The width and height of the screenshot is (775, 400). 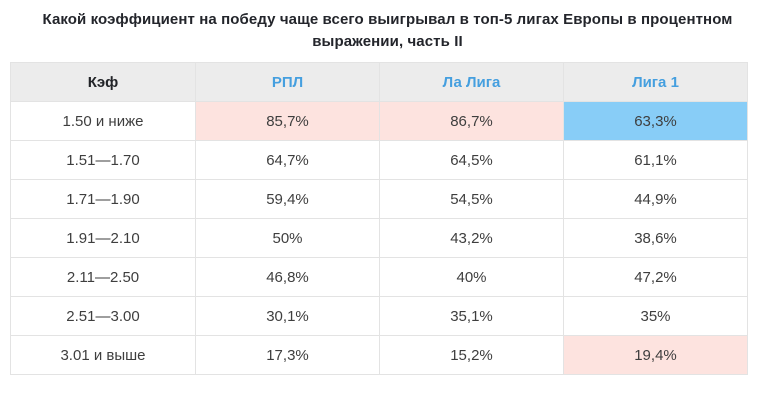 I want to click on percent-cell: 64,5%, so click(x=471, y=160).